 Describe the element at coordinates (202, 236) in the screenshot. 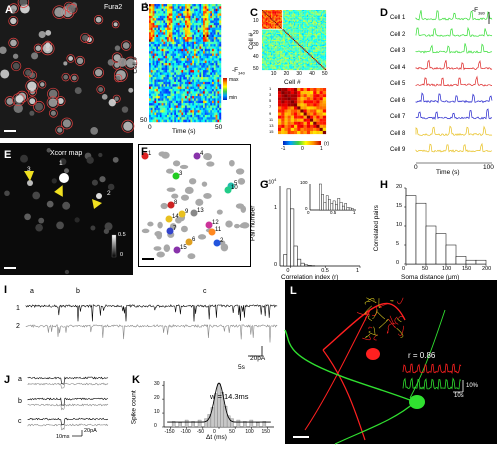

I see `cell-body` at that location.